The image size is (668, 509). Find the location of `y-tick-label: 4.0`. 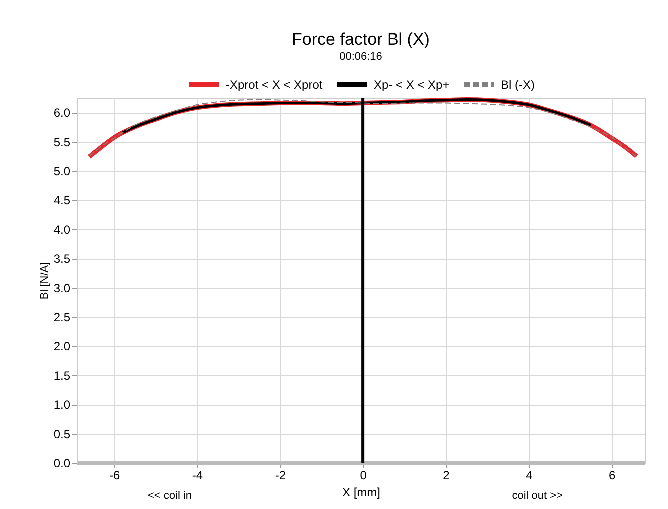

y-tick-label: 4.0 is located at coordinates (62, 229).